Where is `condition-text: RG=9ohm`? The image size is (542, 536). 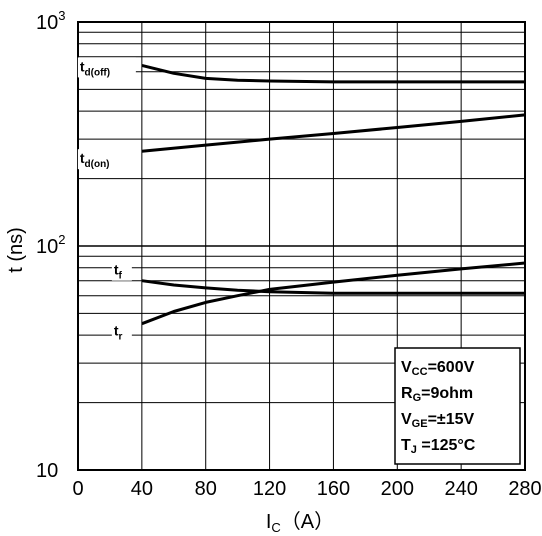
condition-text: RG=9ohm is located at coordinates (437, 394).